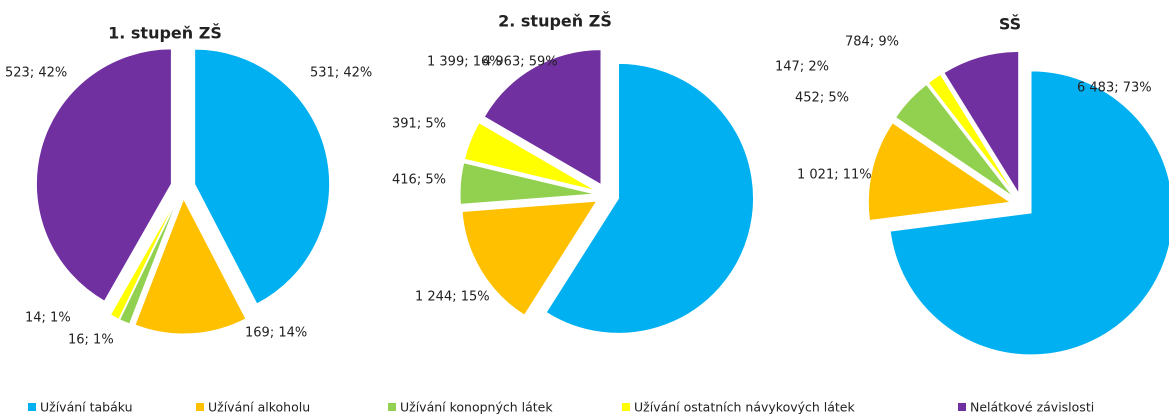  What do you see at coordinates (419, 180) in the screenshot?
I see `data-label: 416; 5%` at bounding box center [419, 180].